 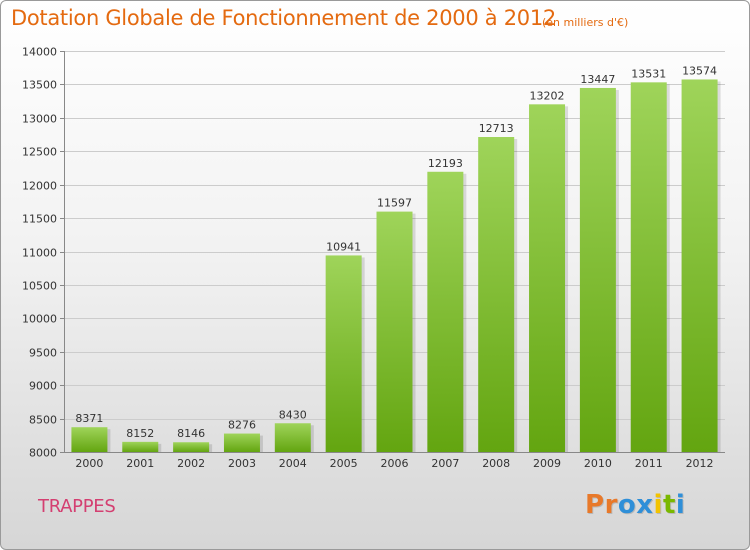 I want to click on y-tick-label: 13500, so click(x=39, y=85).